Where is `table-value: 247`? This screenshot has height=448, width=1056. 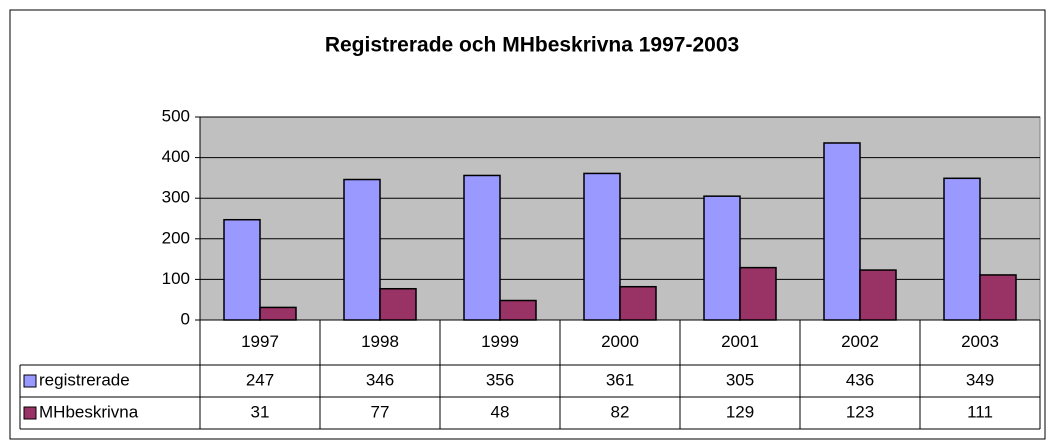 table-value: 247 is located at coordinates (260, 379).